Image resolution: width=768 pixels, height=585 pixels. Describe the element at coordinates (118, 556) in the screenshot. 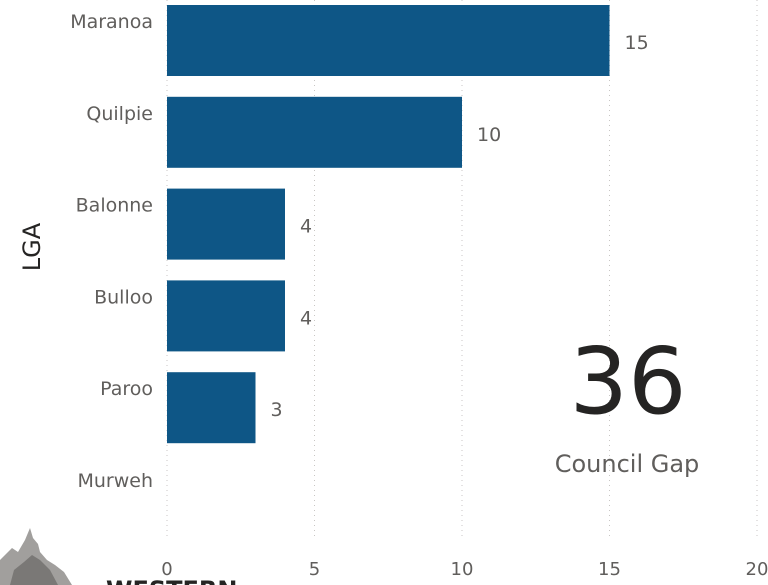

I see `logo: WESTERN` at that location.